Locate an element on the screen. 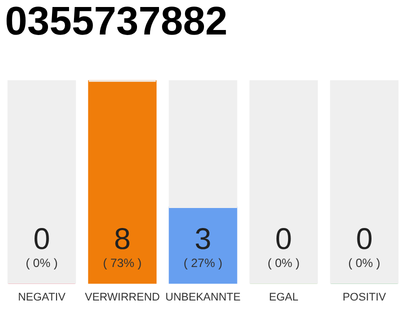 The height and width of the screenshot is (320, 410). x-tick-label: UNBEKANNTE is located at coordinates (203, 298).